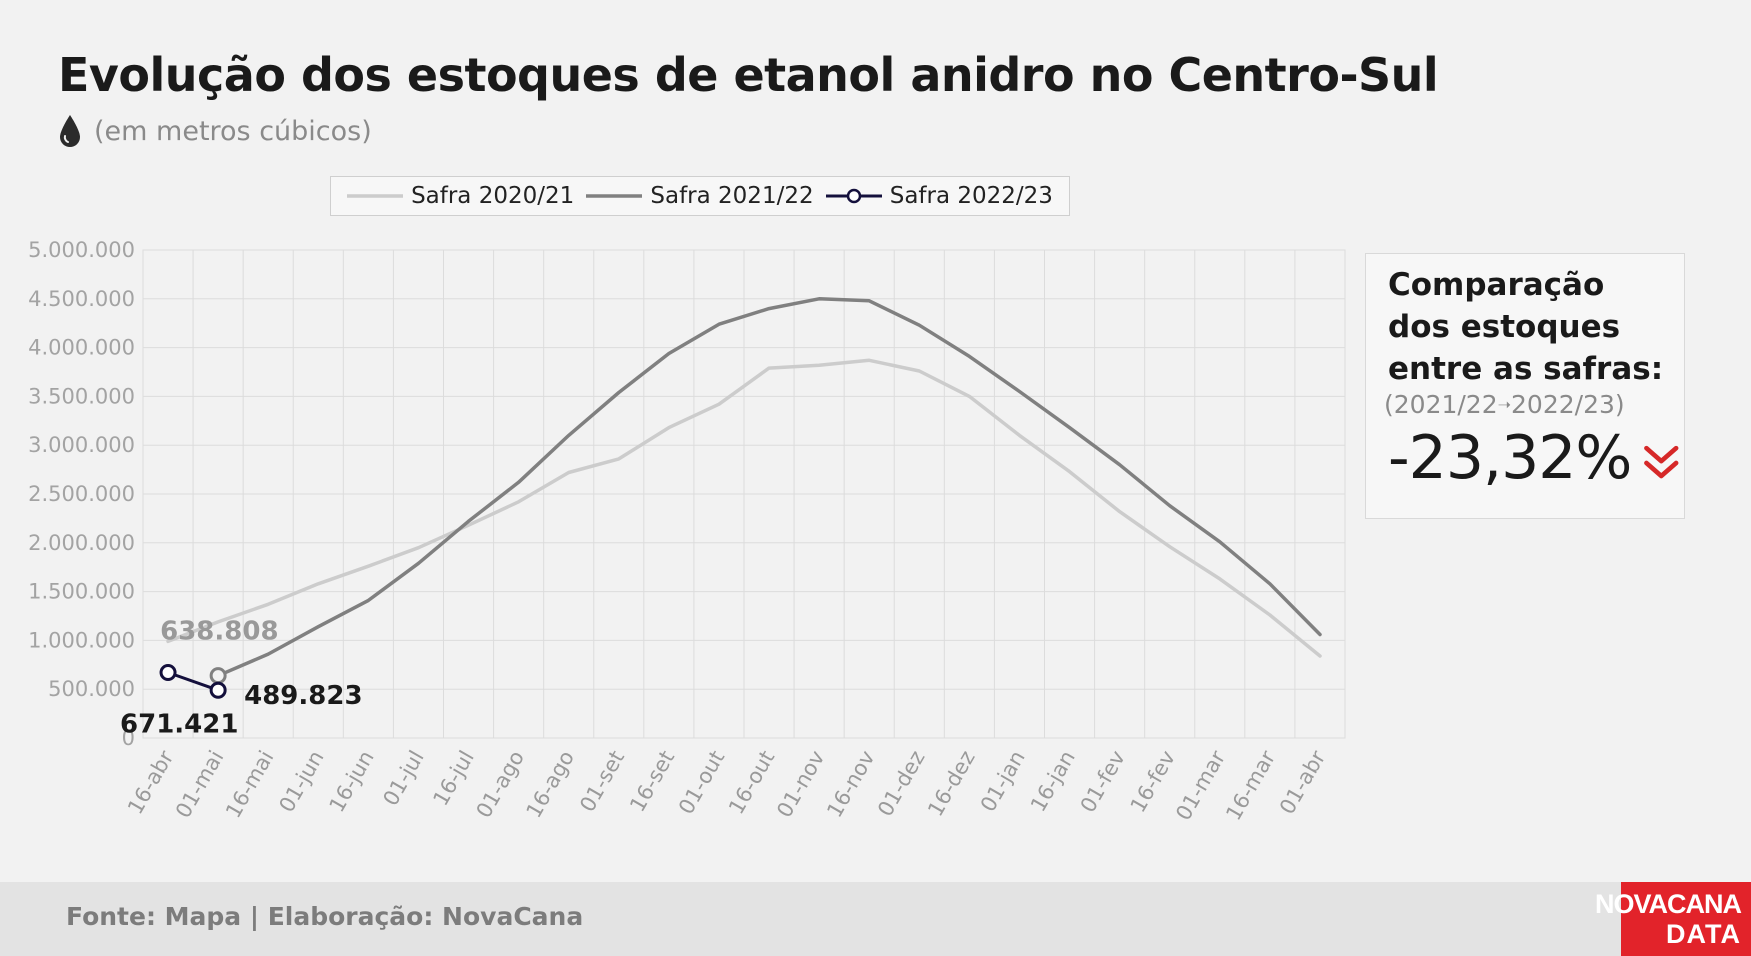 Image resolution: width=1751 pixels, height=956 pixels. Describe the element at coordinates (971, 196) in the screenshot. I see `legend-label-2022-23: Safra 2022/23` at that location.